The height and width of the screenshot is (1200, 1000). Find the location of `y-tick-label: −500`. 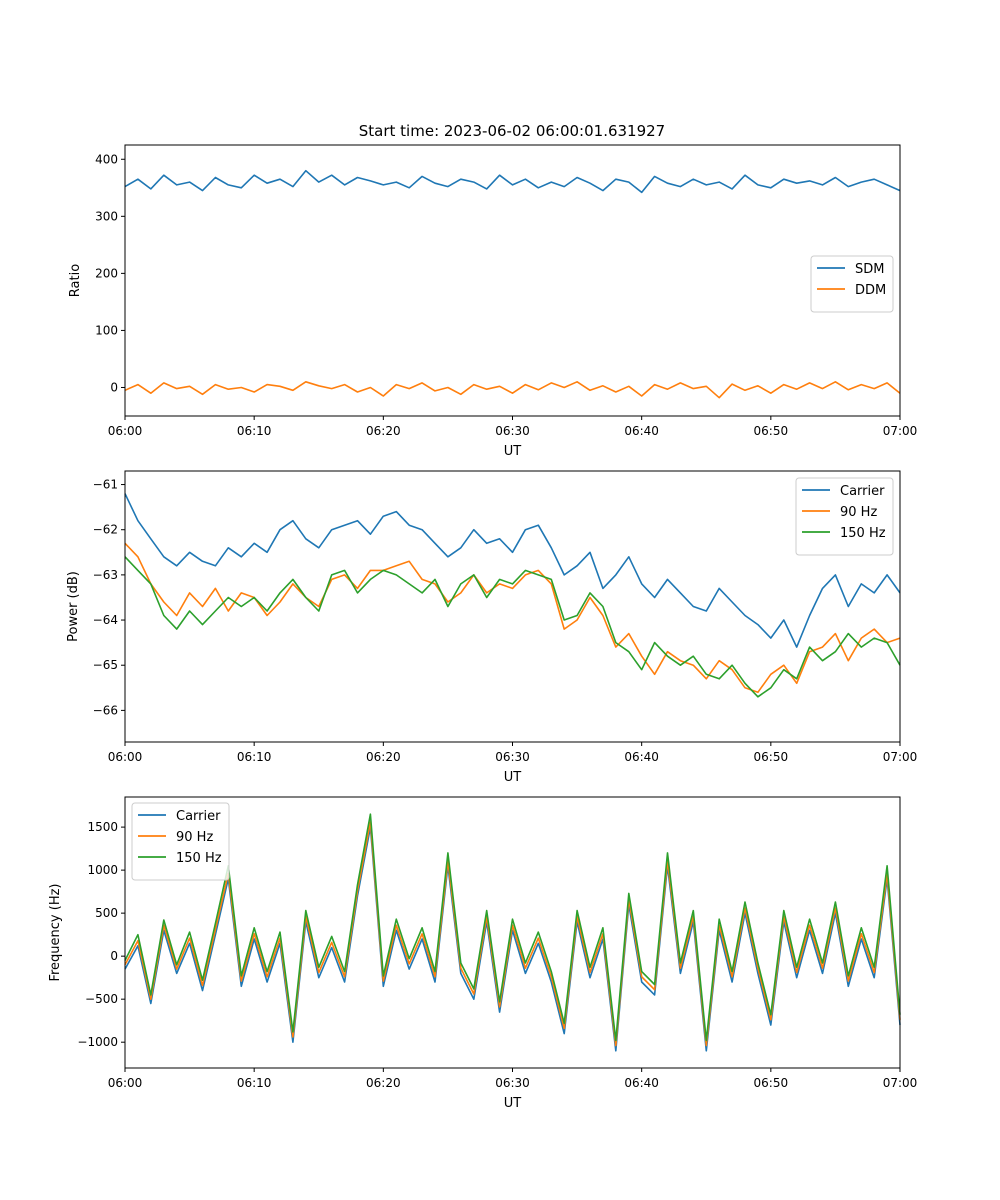

y-tick-label: −500 is located at coordinates (101, 999).